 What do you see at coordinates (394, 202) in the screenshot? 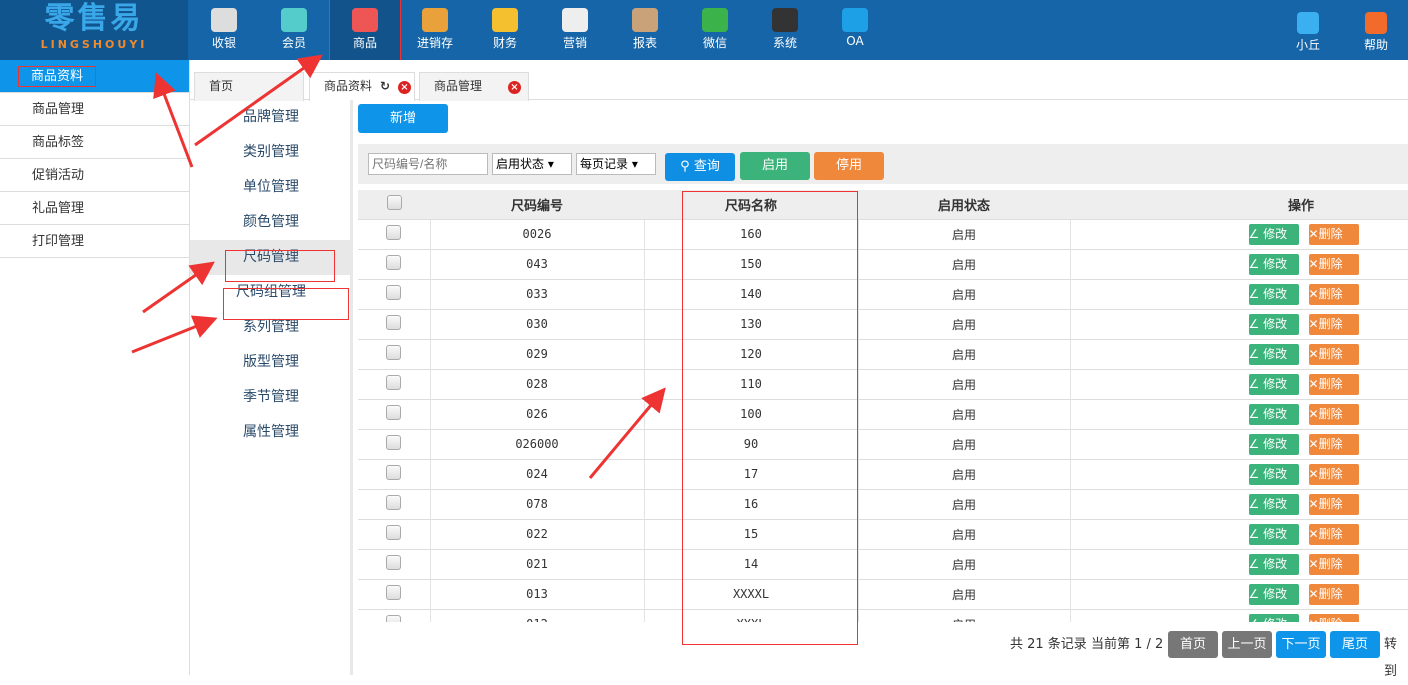
I see `select-all-checkbox` at bounding box center [394, 202].